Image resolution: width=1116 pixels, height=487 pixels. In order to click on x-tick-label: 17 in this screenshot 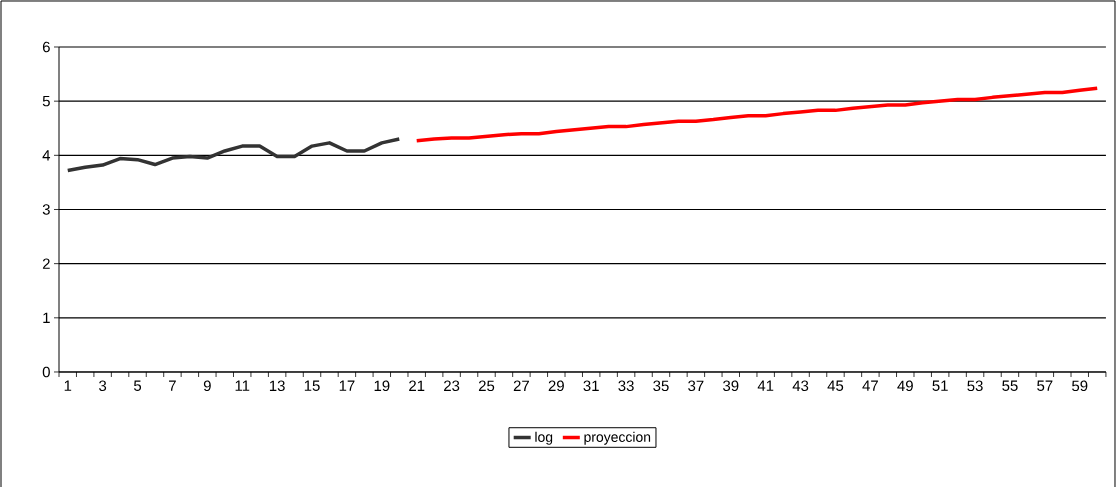, I will do `click(347, 385)`.